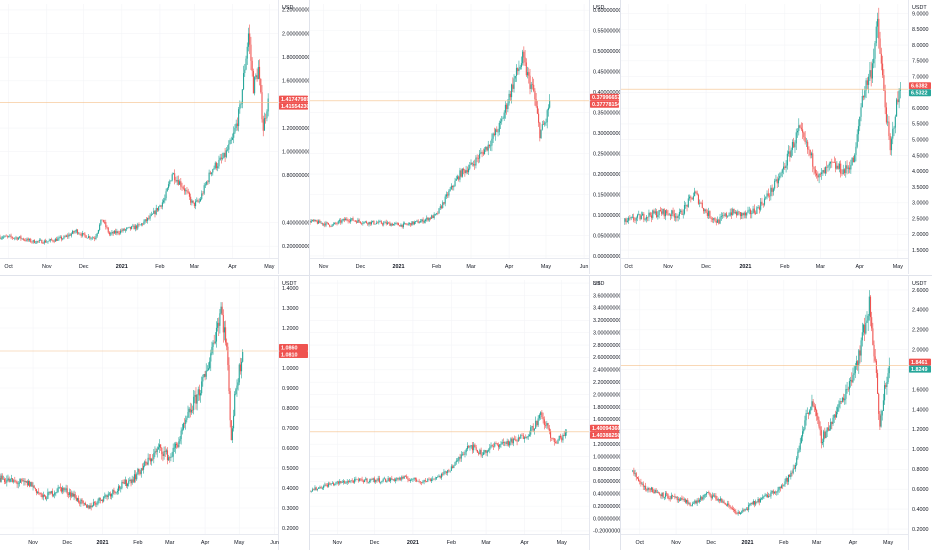 Image resolution: width=932 pixels, height=550 pixels. Describe the element at coordinates (606, 420) in the screenshot. I see `price-tick-label: 1.60000000` at that location.